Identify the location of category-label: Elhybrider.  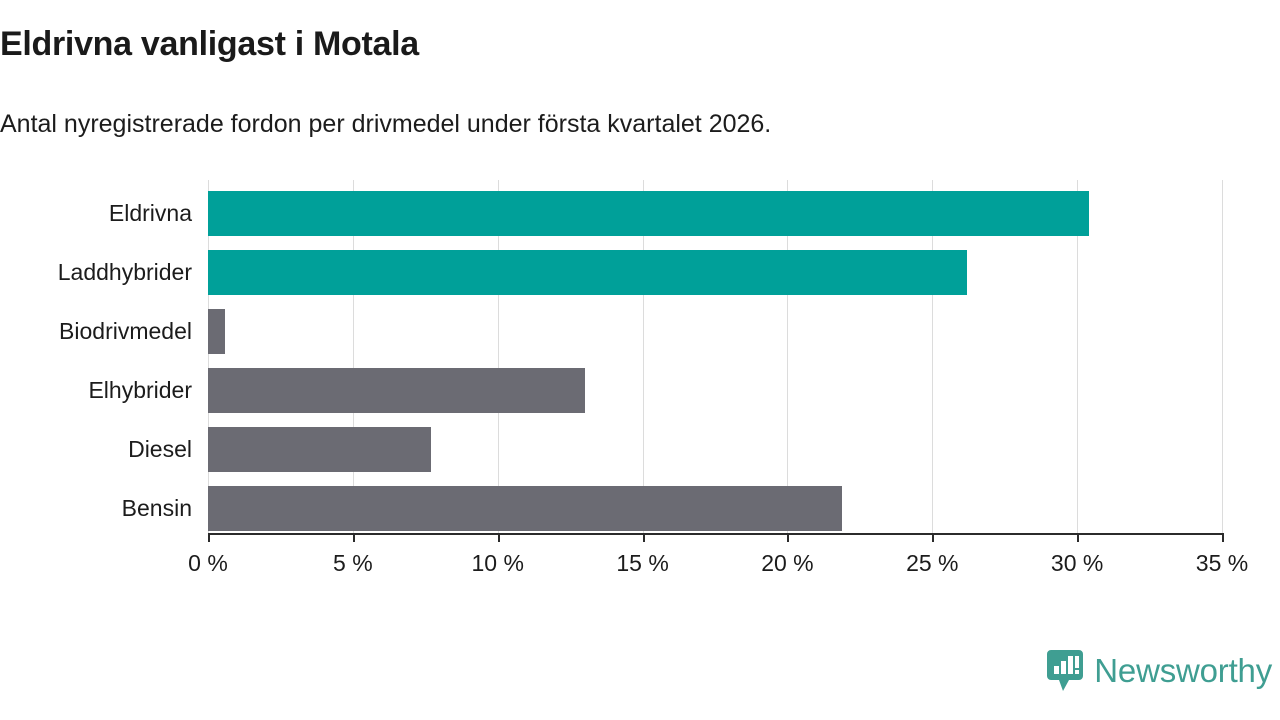
(140, 390).